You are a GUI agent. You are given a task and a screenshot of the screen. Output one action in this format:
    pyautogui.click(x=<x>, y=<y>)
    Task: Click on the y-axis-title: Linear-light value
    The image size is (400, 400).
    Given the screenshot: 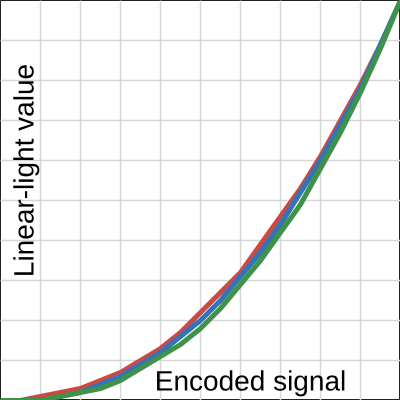 What is the action you would take?
    pyautogui.click(x=24, y=171)
    